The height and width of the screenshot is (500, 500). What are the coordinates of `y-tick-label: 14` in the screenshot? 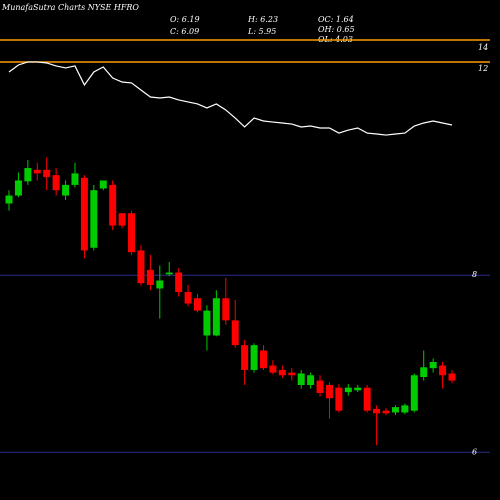 It's located at (483, 47).